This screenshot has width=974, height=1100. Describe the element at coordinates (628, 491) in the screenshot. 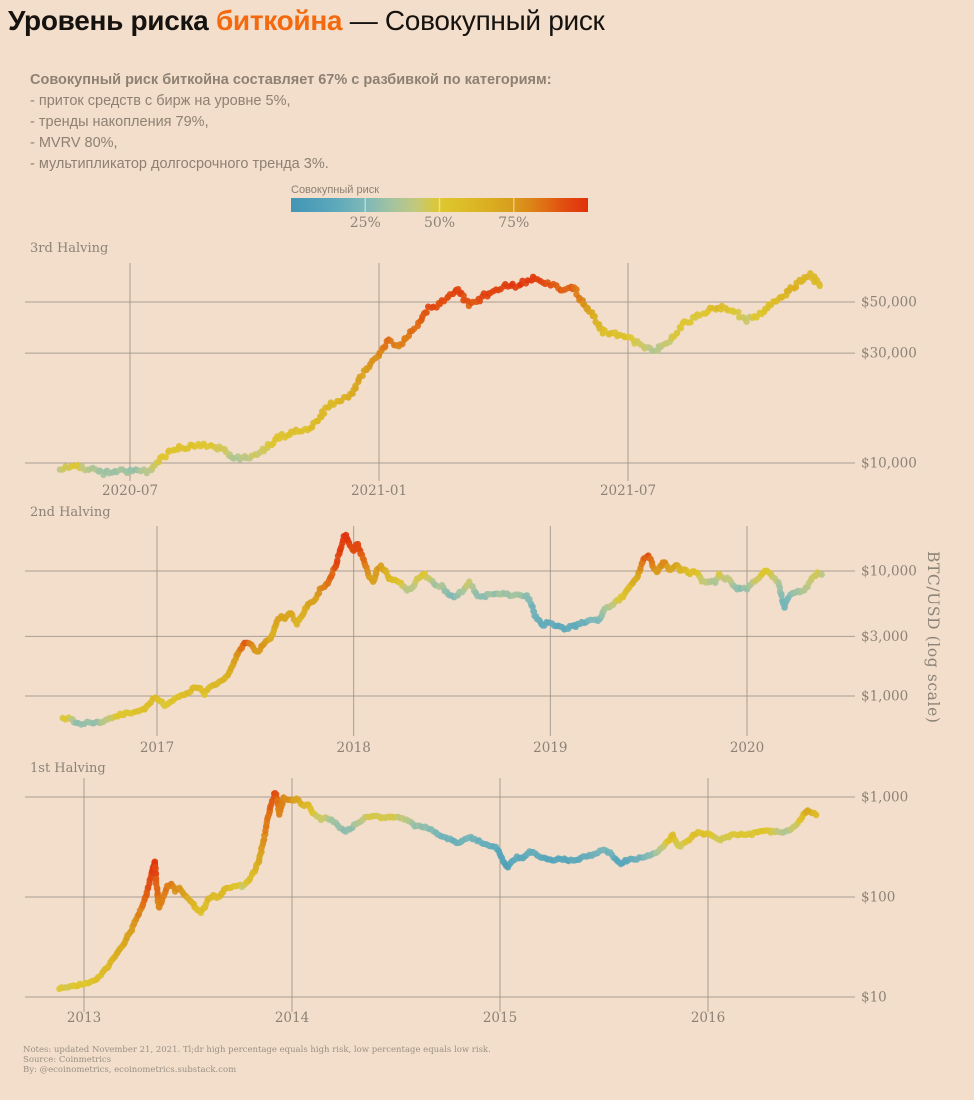

I see `x-tick-label: 2021-07` at that location.